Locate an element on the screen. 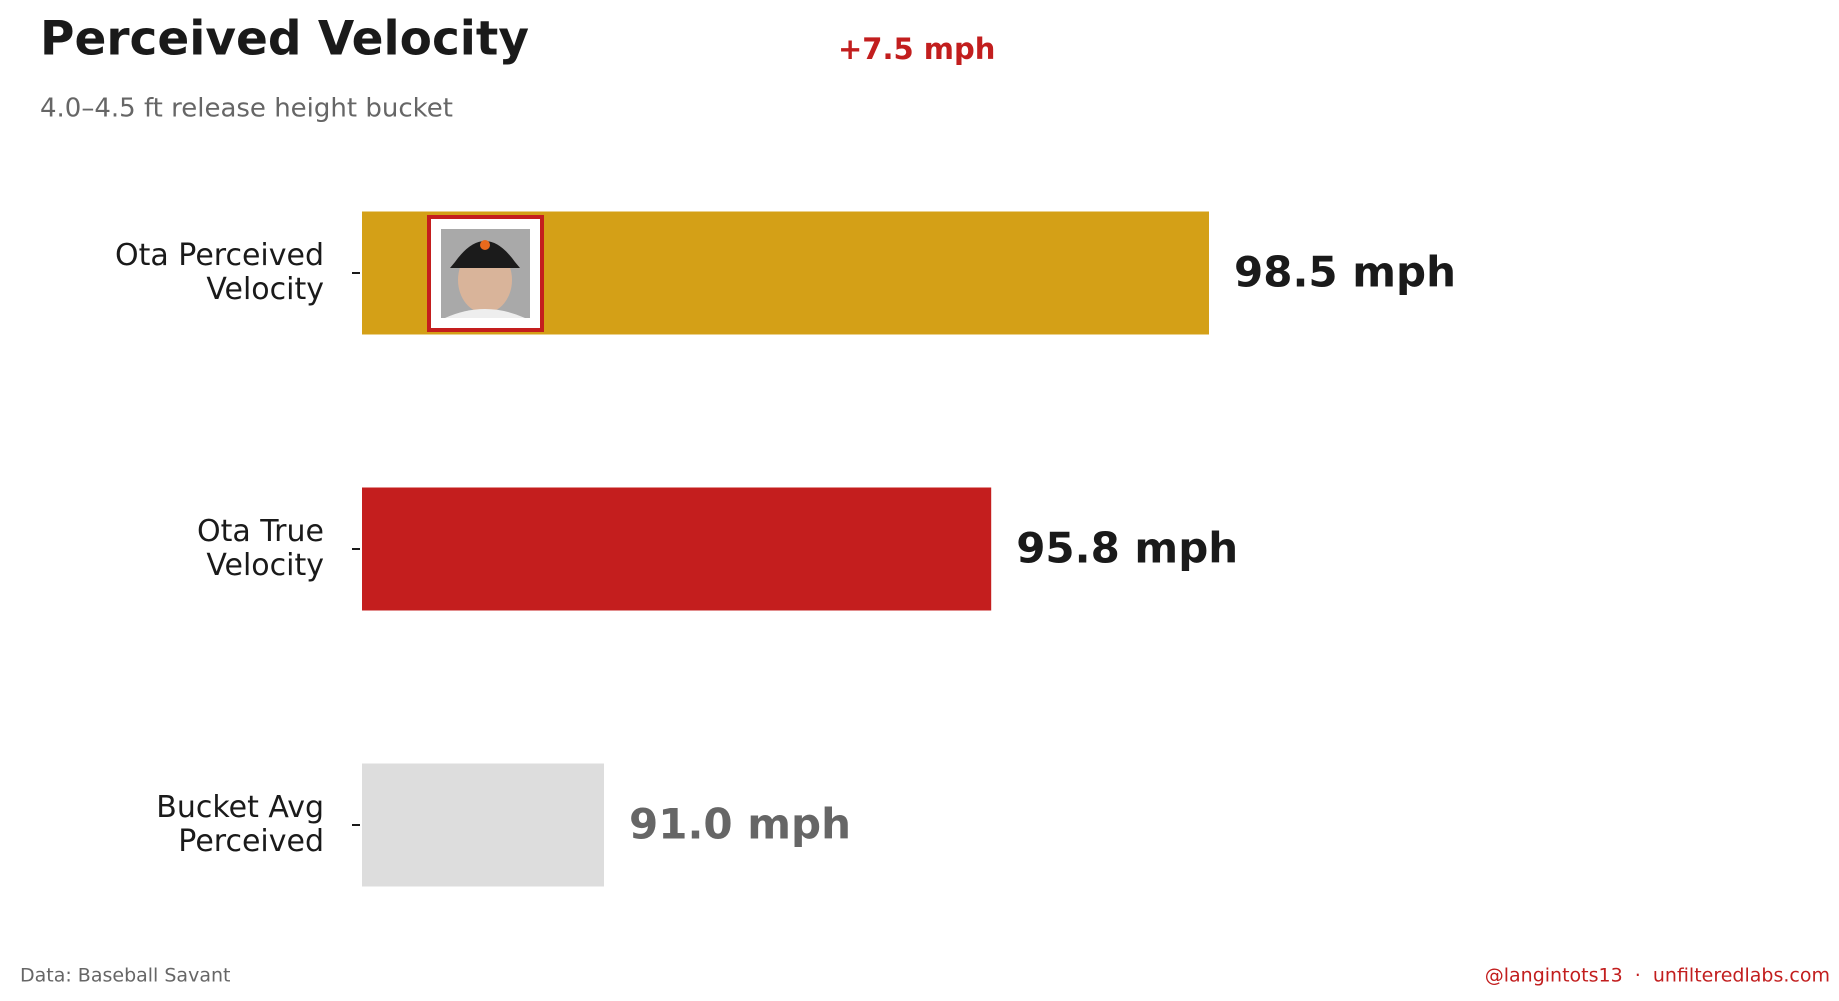  value-label: 98.5 mph is located at coordinates (1345, 272).